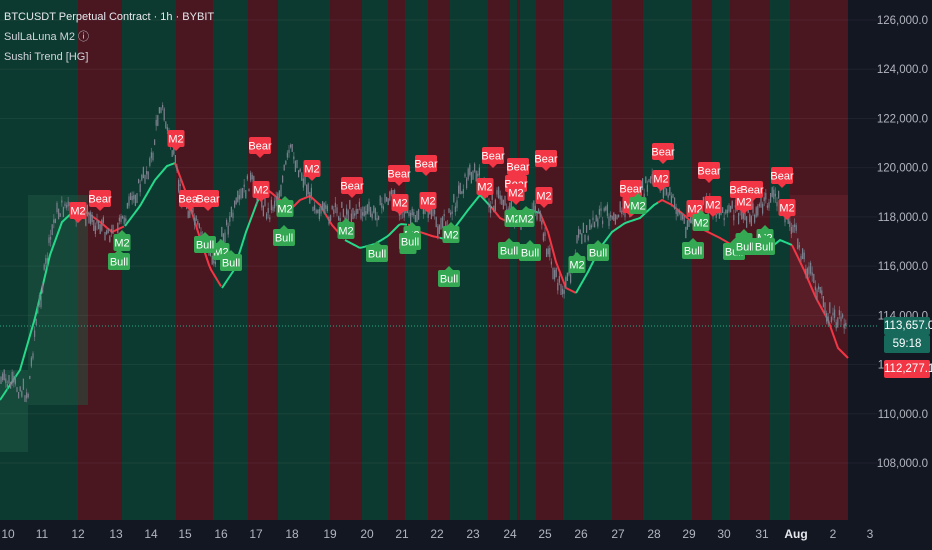  What do you see at coordinates (8, 534) in the screenshot?
I see `time-tick-label: 10` at bounding box center [8, 534].